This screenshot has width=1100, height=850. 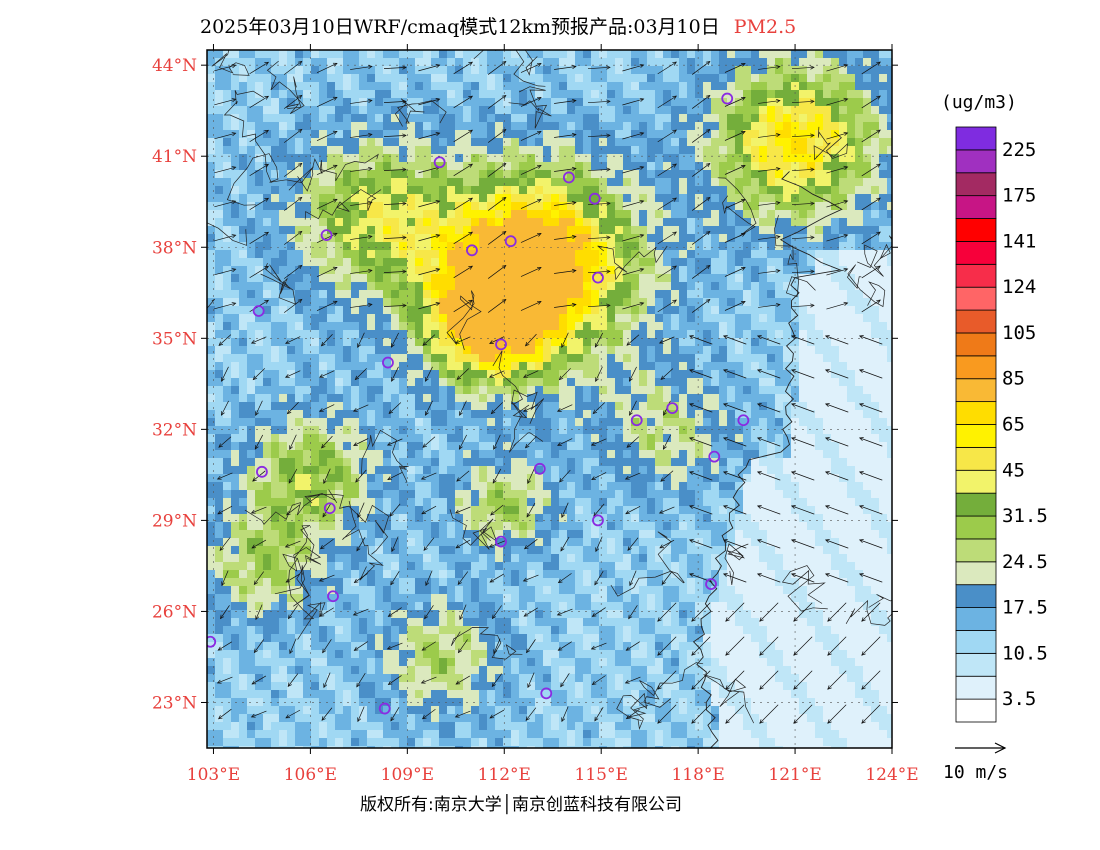 I want to click on lat-tick-label: 38°N, so click(x=174, y=248).